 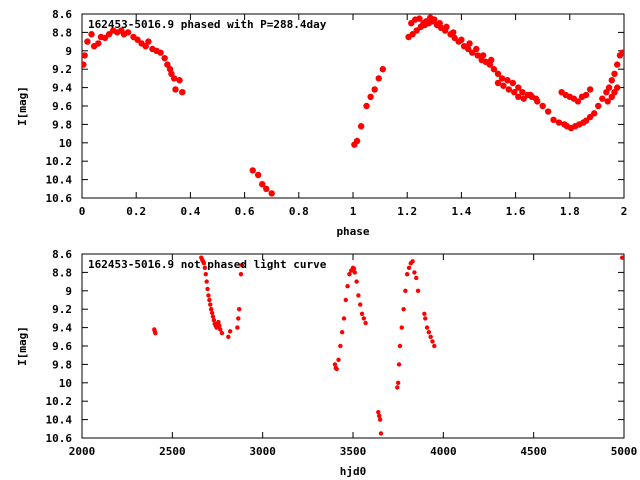 I want to click on phased-y-tick-label: 8.8, so click(x=62, y=32).